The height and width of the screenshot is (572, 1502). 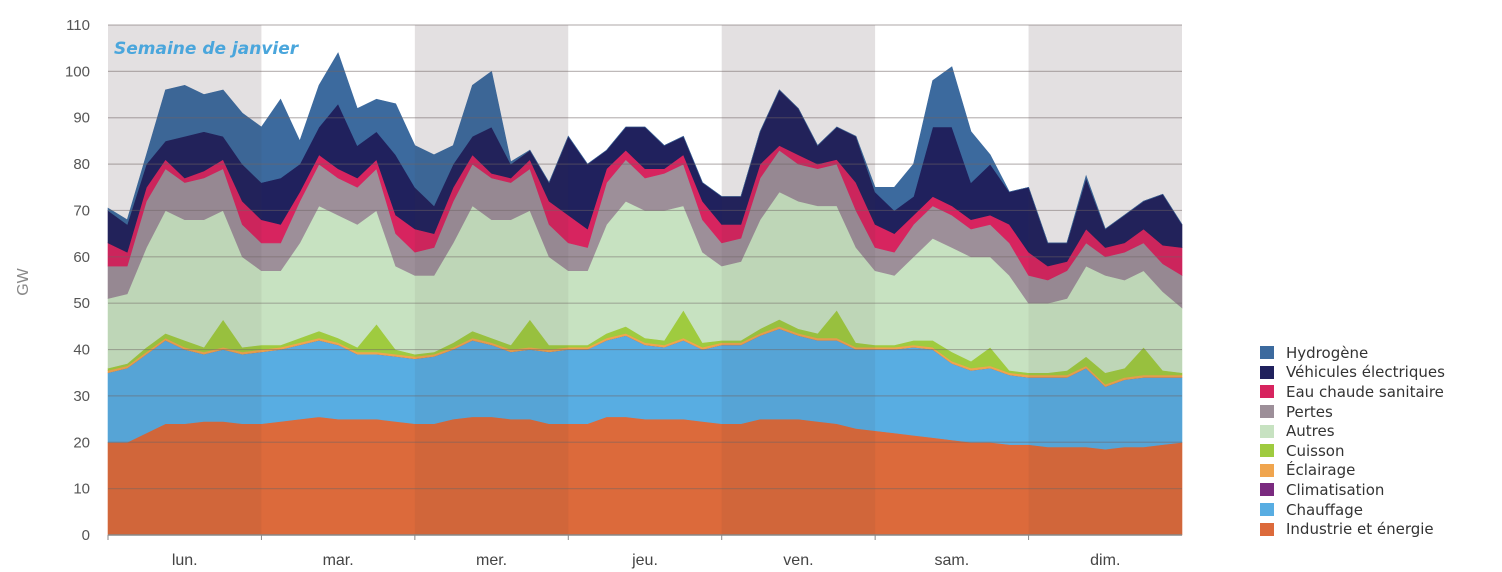 What do you see at coordinates (1335, 489) in the screenshot?
I see `legend-label: Climatisation` at bounding box center [1335, 489].